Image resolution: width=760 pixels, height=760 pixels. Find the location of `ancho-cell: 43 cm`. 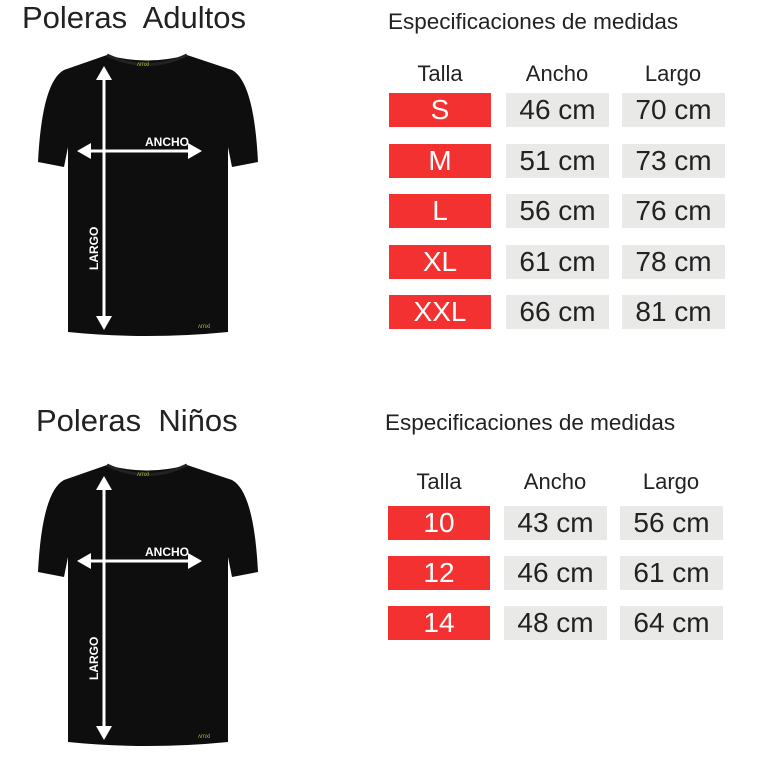

ancho-cell: 43 cm is located at coordinates (555, 523).